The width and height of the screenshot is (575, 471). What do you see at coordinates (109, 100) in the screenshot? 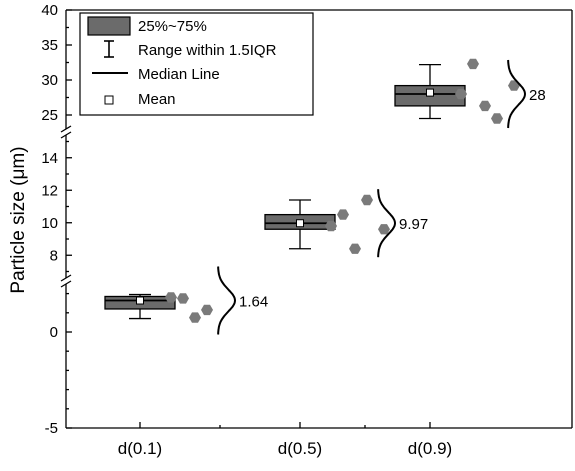
I see `legend-mean-square` at bounding box center [109, 100].